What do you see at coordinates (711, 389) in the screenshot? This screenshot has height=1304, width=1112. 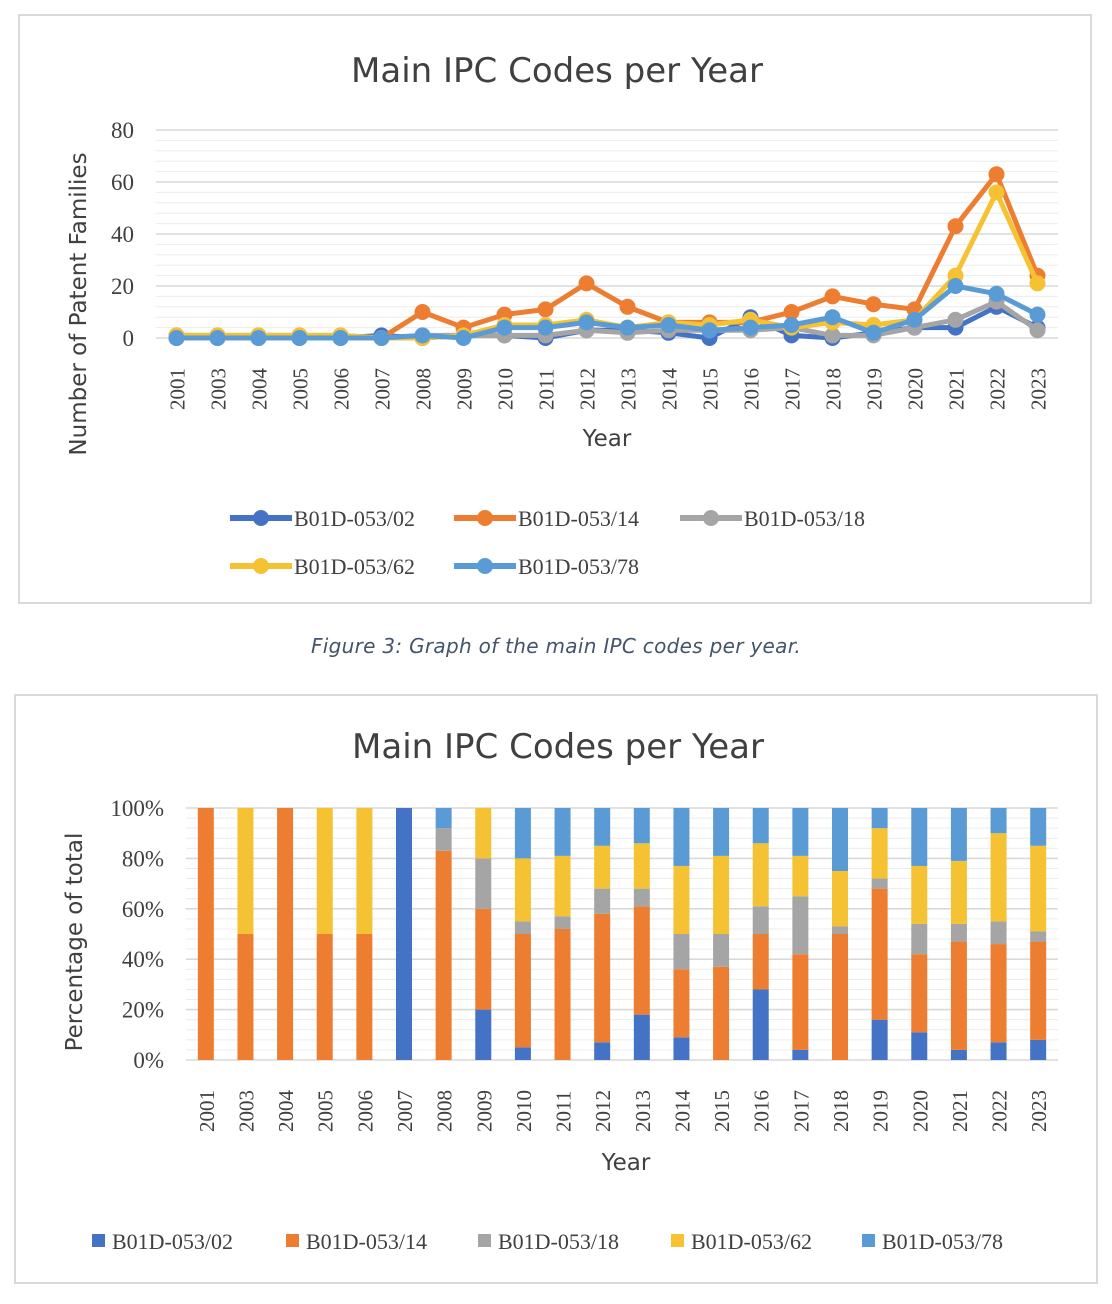 I see `x-tick-label: 2015` at bounding box center [711, 389].